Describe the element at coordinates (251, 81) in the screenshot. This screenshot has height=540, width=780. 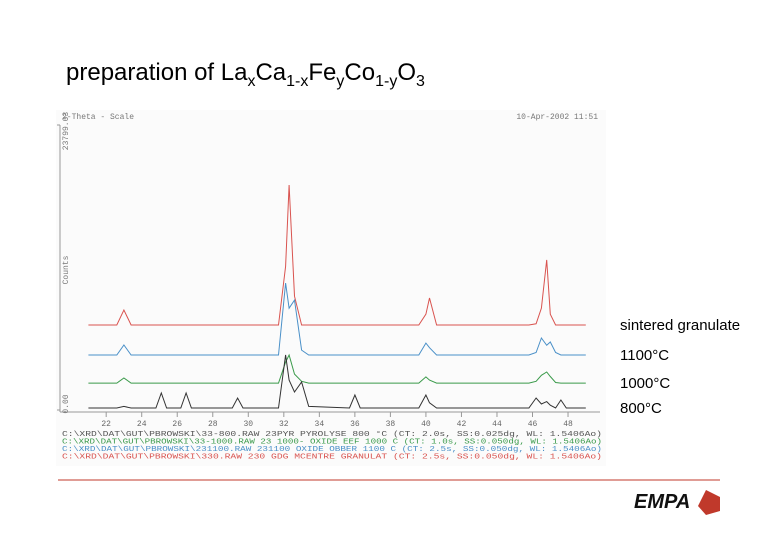
I see `title-subscript: x` at that location.